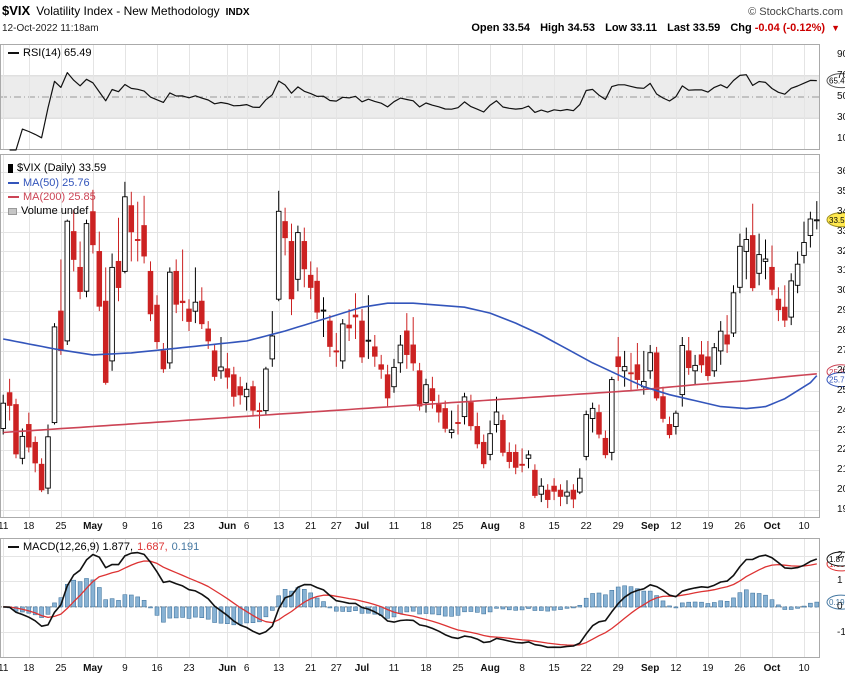 Image resolution: width=845 pixels, height=684 pixels. Describe the element at coordinates (189, 526) in the screenshot. I see `x-tick-label: 23` at that location.